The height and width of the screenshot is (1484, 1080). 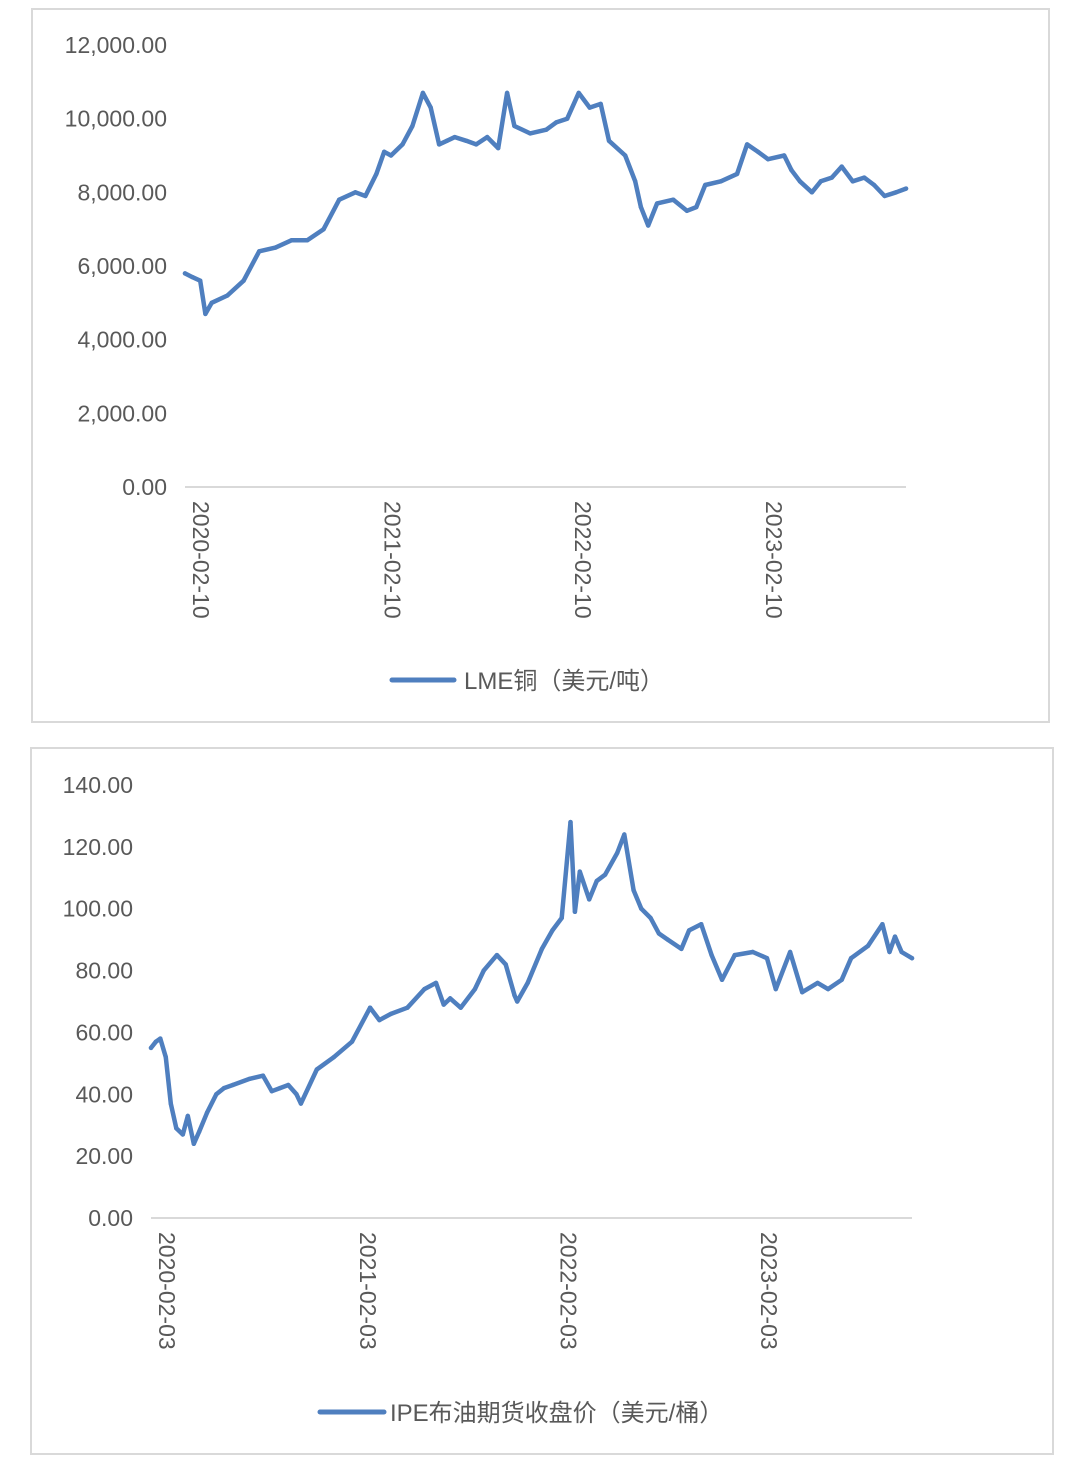 What do you see at coordinates (201, 560) in the screenshot?
I see `copper-x-tick-group: 2020-02-10` at bounding box center [201, 560].